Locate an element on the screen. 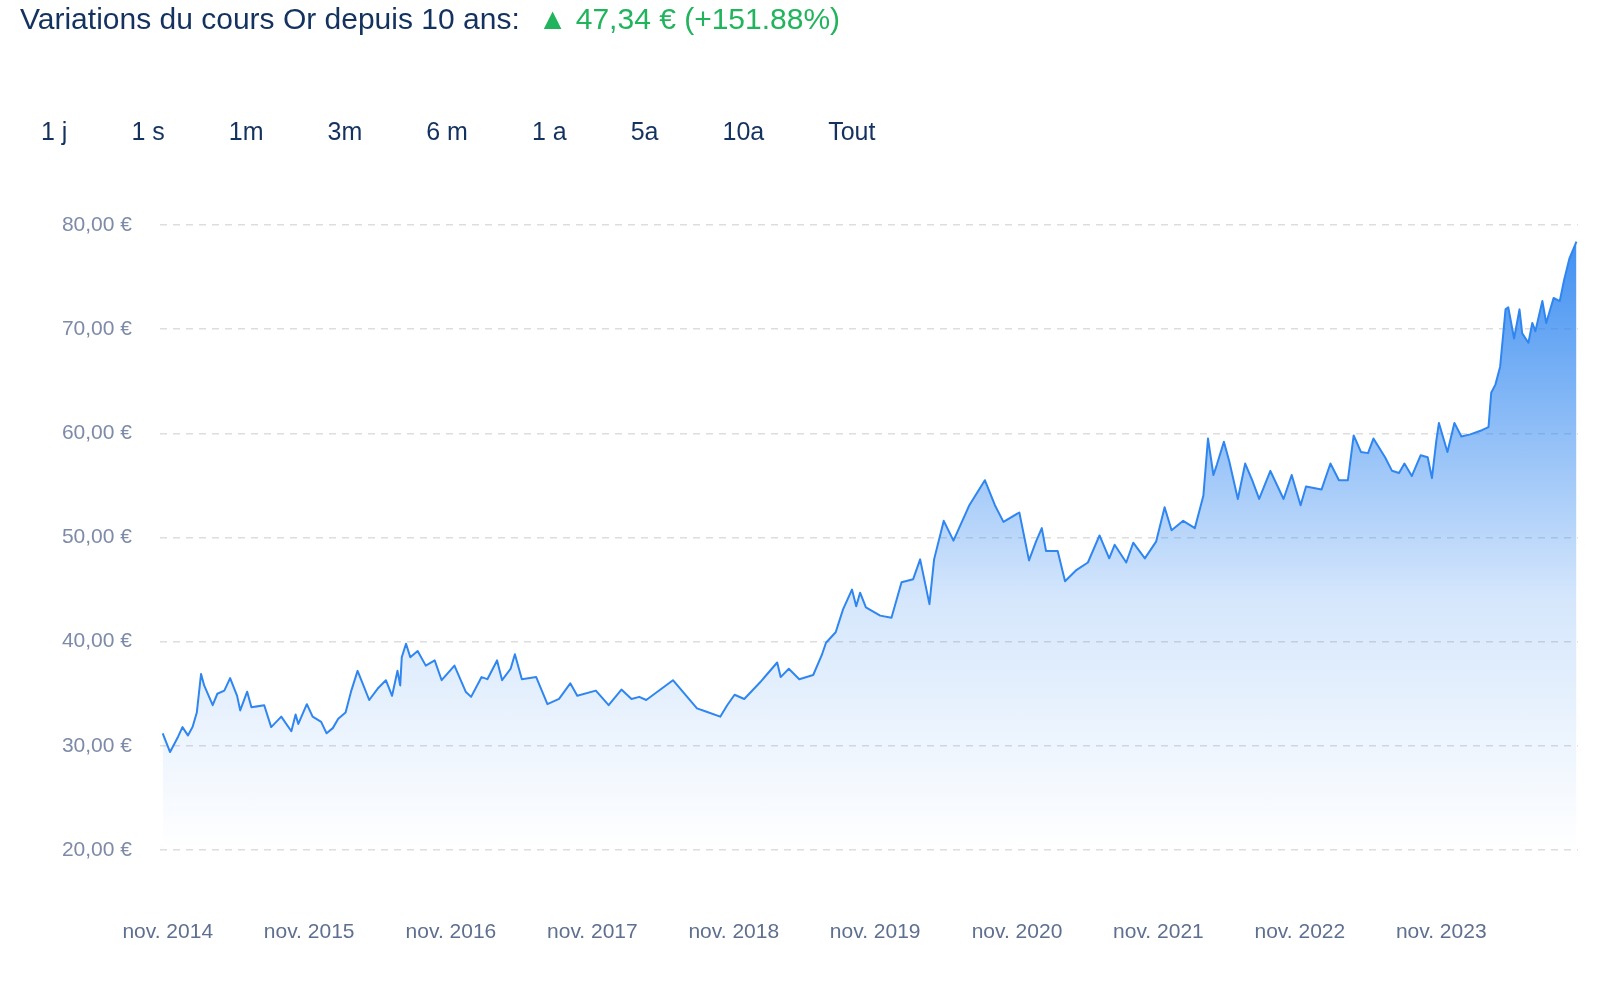 The image size is (1600, 995). text: 1m is located at coordinates (246, 131).